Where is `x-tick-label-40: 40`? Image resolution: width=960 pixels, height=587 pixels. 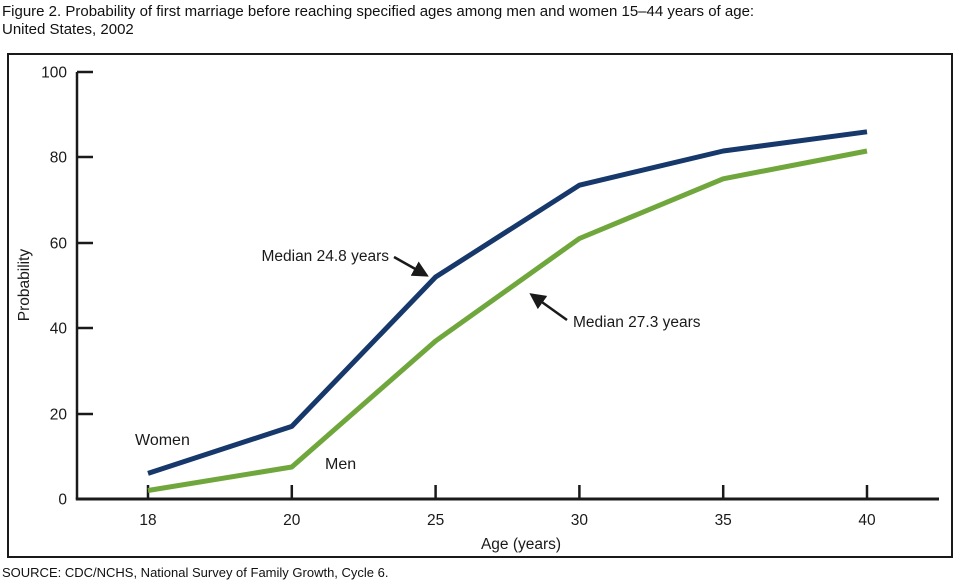
x-tick-label-40: 40 is located at coordinates (867, 520).